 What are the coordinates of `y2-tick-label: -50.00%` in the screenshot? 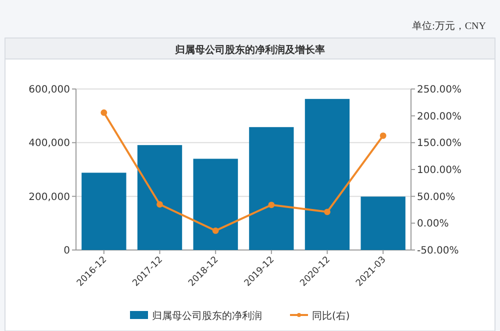 It's located at (438, 251).